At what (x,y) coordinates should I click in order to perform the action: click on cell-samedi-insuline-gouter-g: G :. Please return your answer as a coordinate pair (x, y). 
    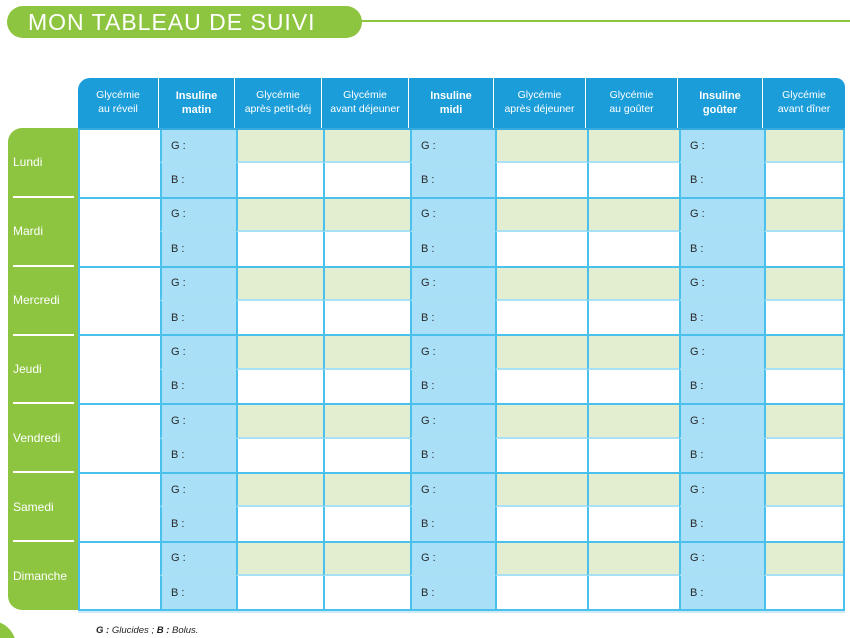
    Looking at the image, I should click on (721, 490).